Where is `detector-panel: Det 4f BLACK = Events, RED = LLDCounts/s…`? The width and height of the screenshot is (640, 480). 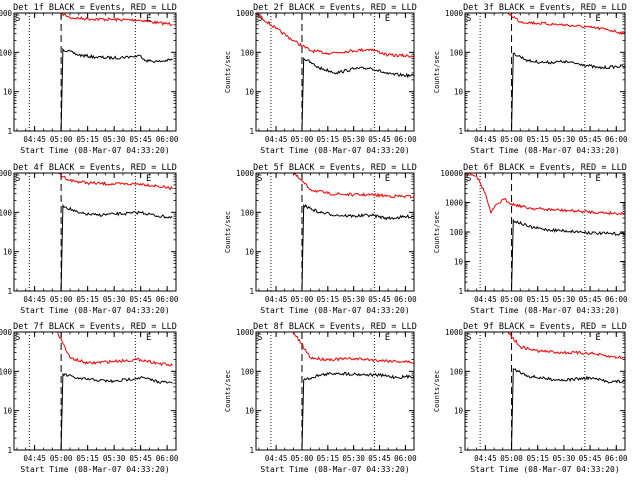 detector-panel: Det 4f BLACK = Events, RED = LLDCounts/s… is located at coordinates (89, 239).